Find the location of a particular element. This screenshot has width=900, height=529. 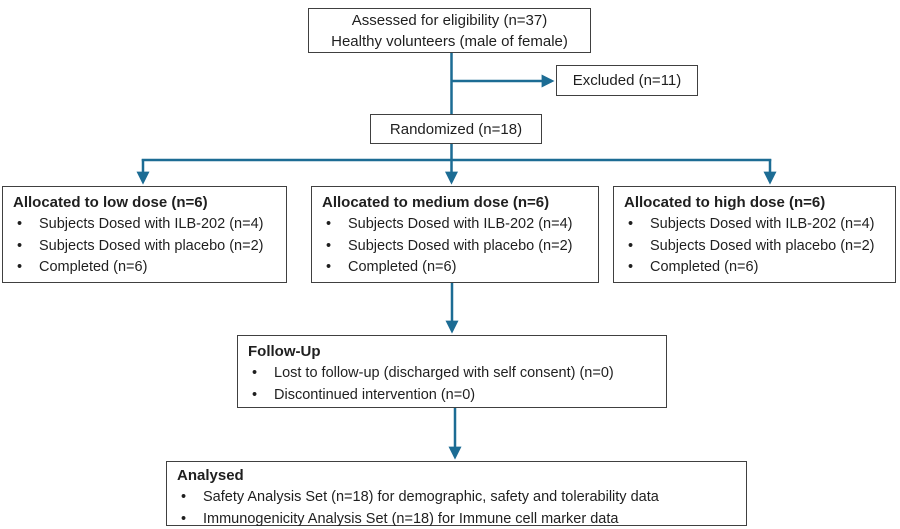

low-dose-title: Allocated to low dose (n=6) is located at coordinates (110, 202).